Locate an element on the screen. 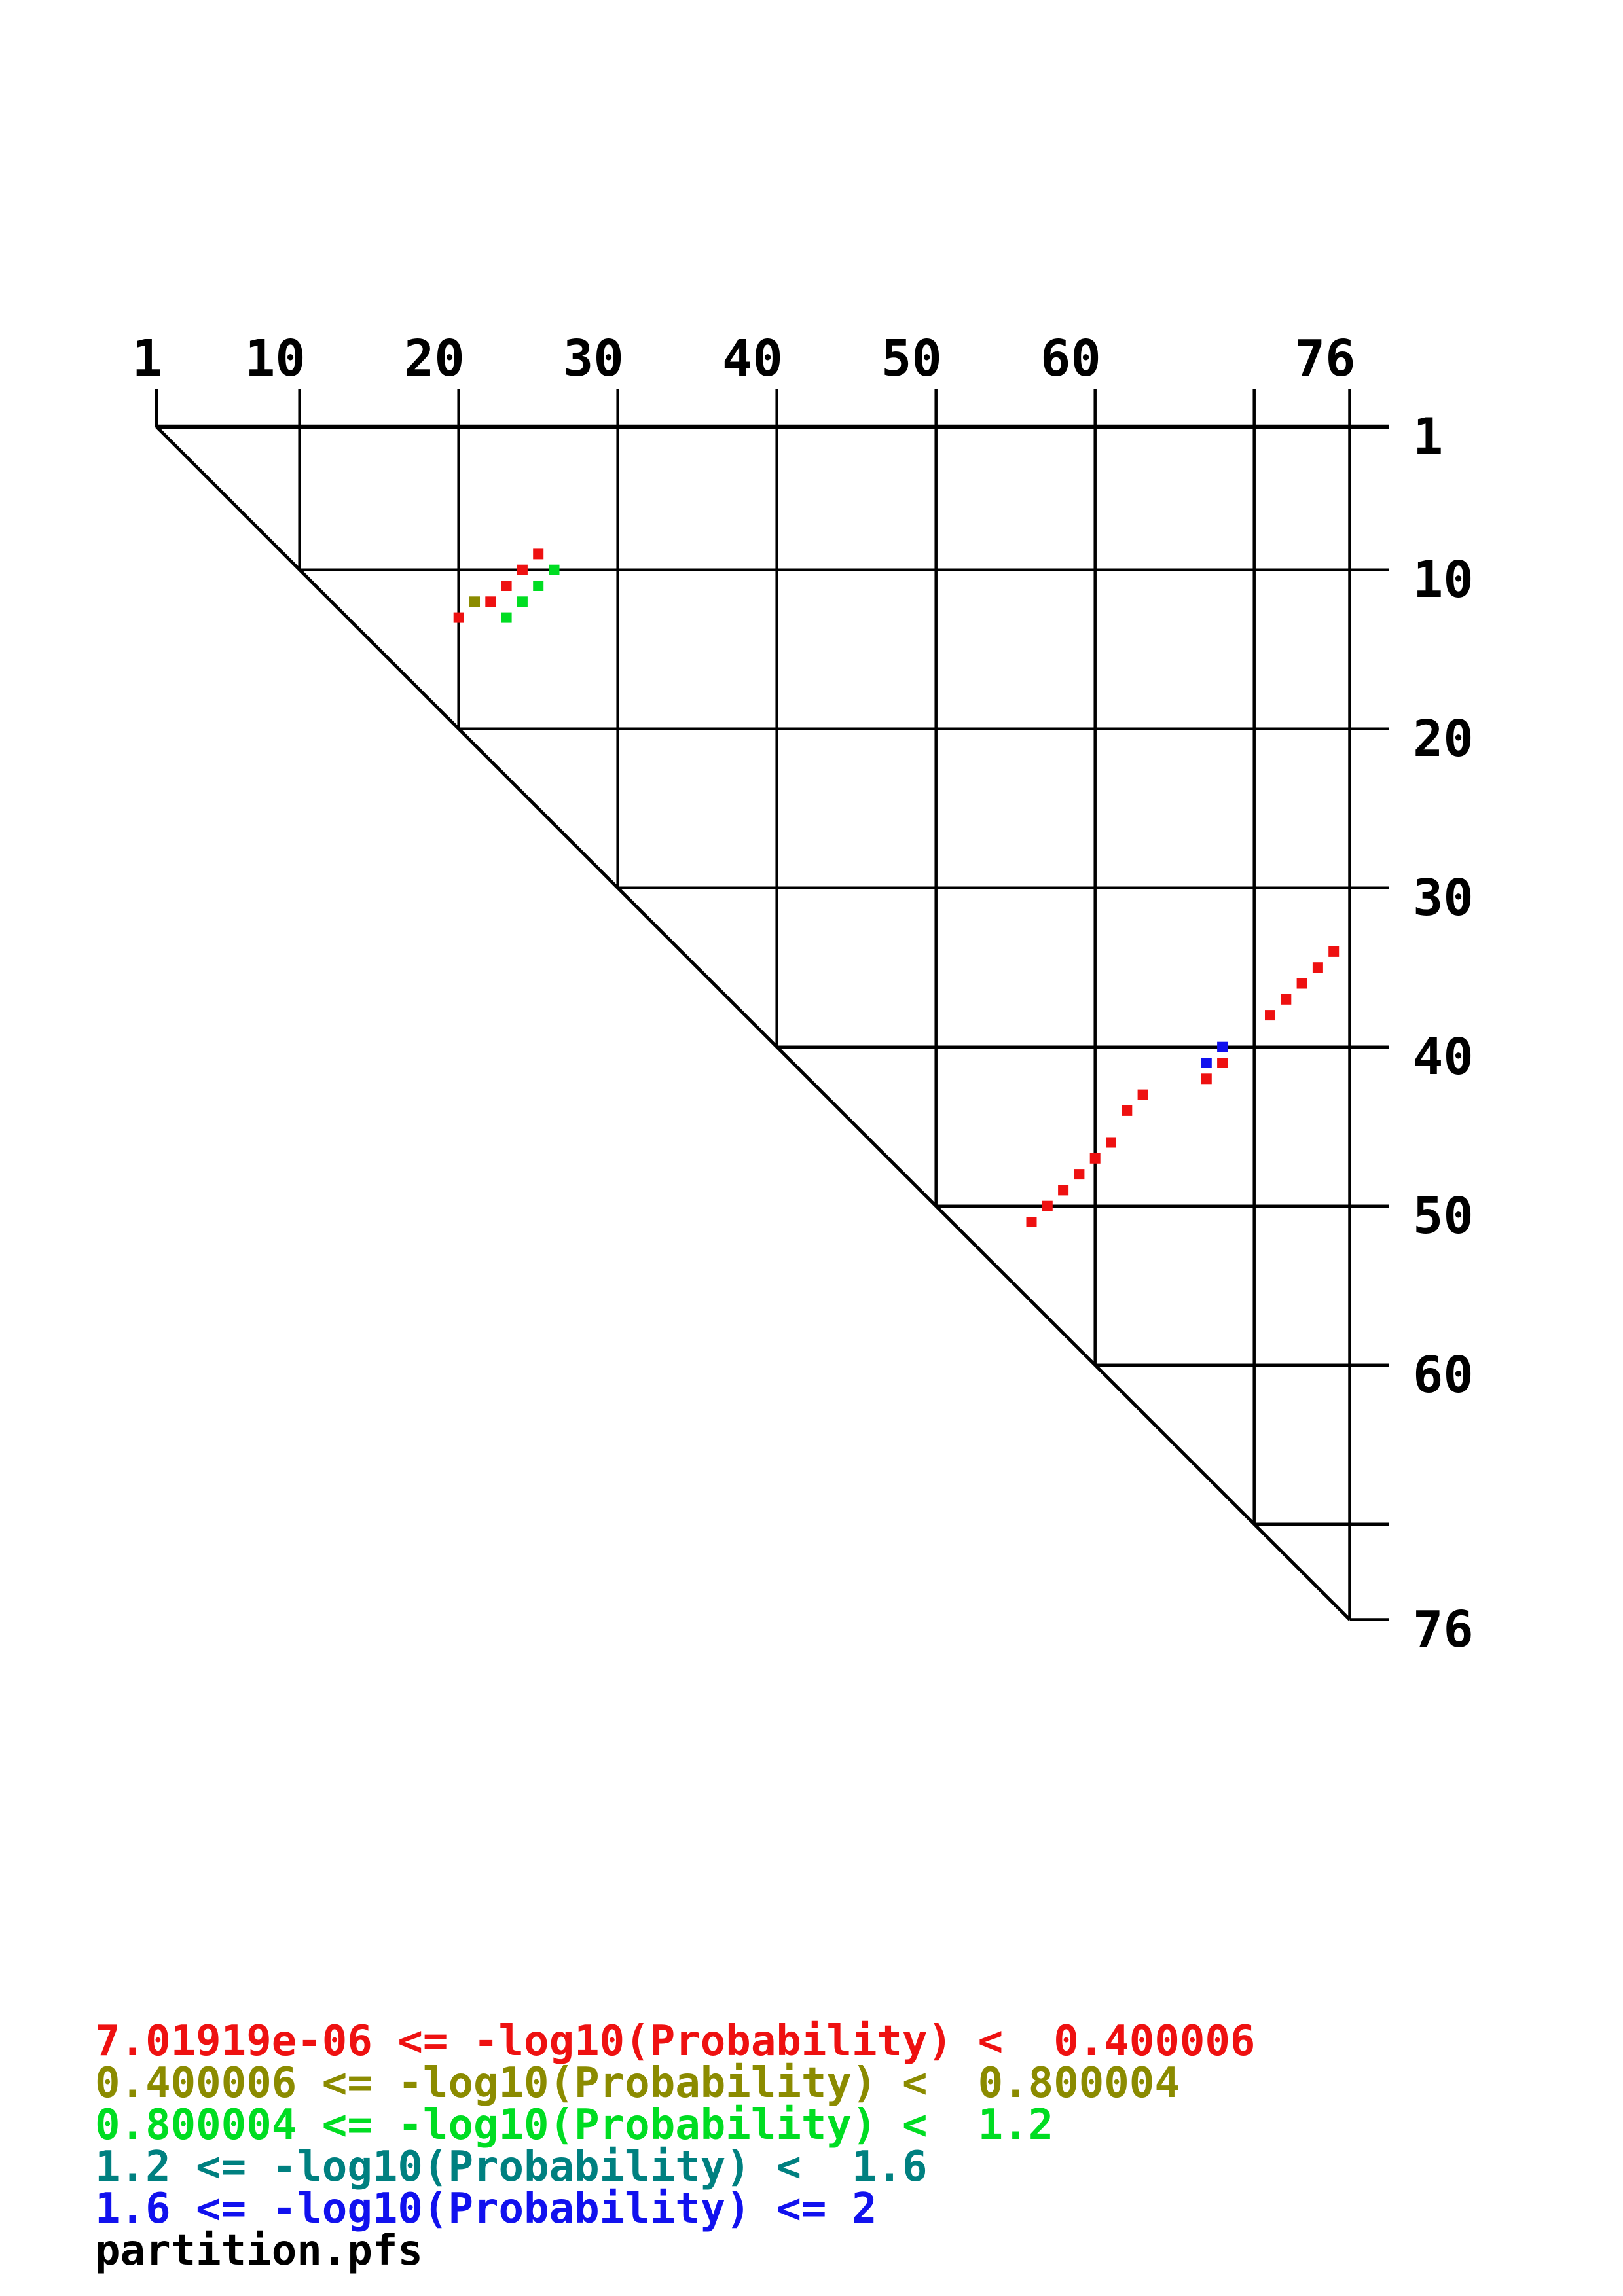  x-axis-label-50: 50 is located at coordinates (911, 359).